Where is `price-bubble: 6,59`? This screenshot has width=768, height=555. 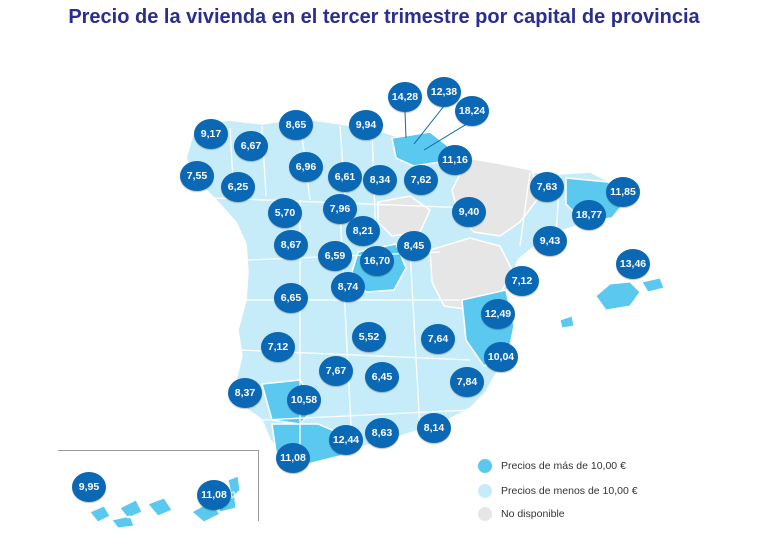 price-bubble: 6,59 is located at coordinates (335, 256).